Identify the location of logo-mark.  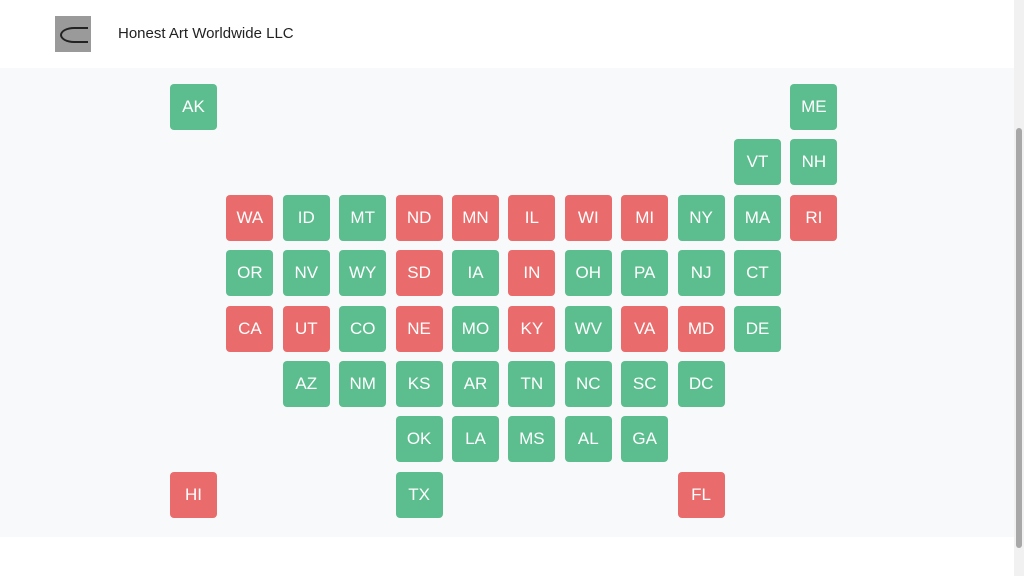
(74, 35).